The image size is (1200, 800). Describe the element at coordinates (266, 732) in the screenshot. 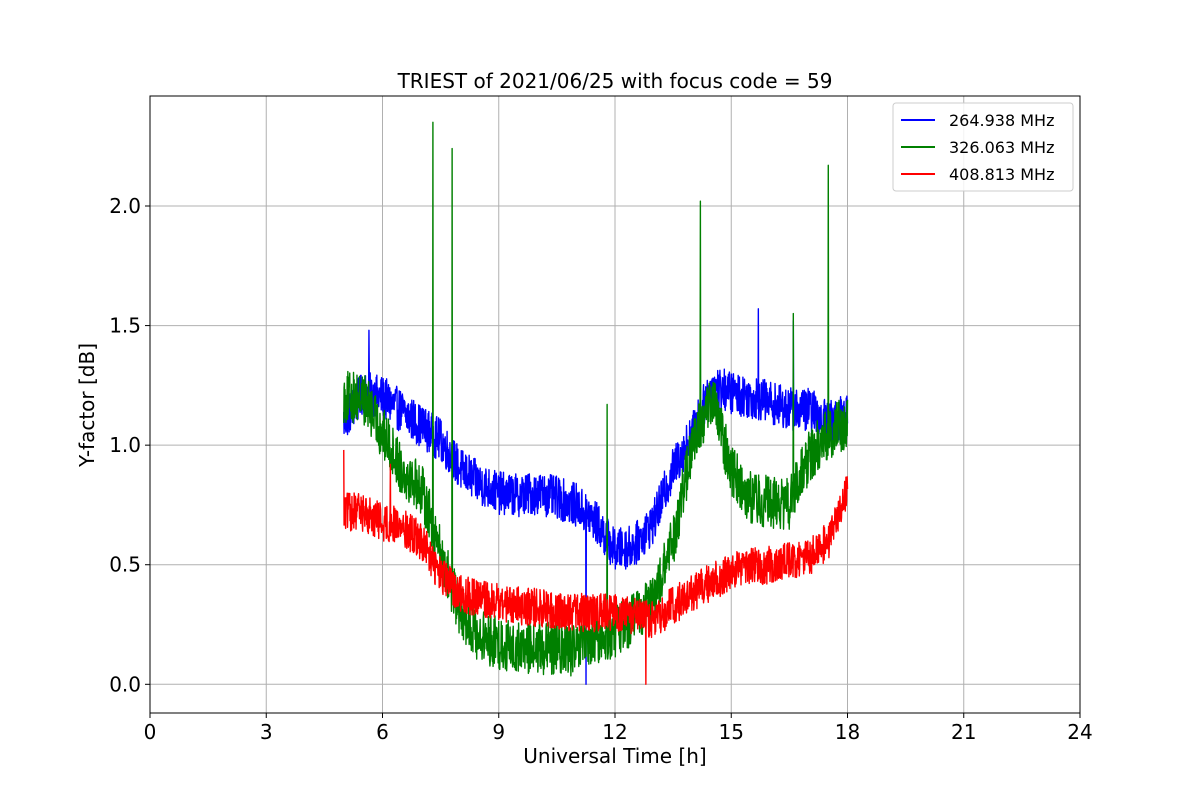

I see `x-tick-label: 3` at that location.